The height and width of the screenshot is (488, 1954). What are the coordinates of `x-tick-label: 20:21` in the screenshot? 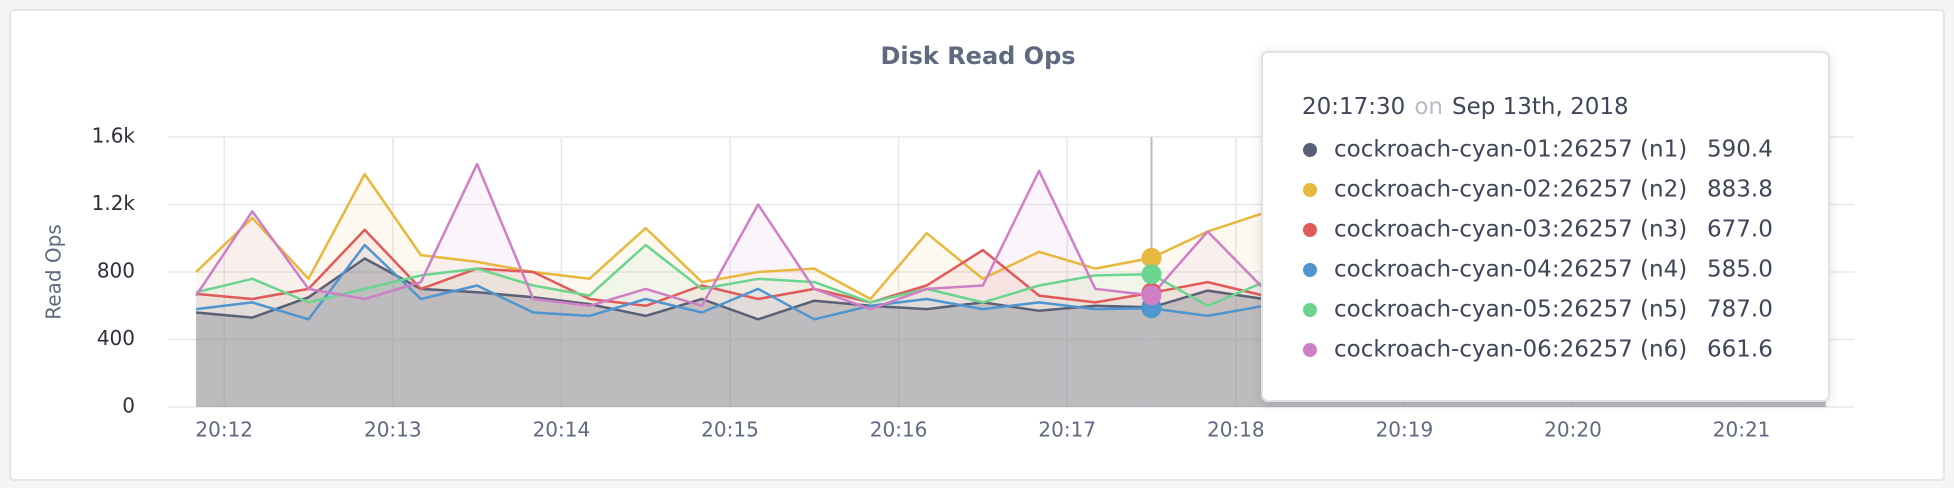 It's located at (1742, 430).